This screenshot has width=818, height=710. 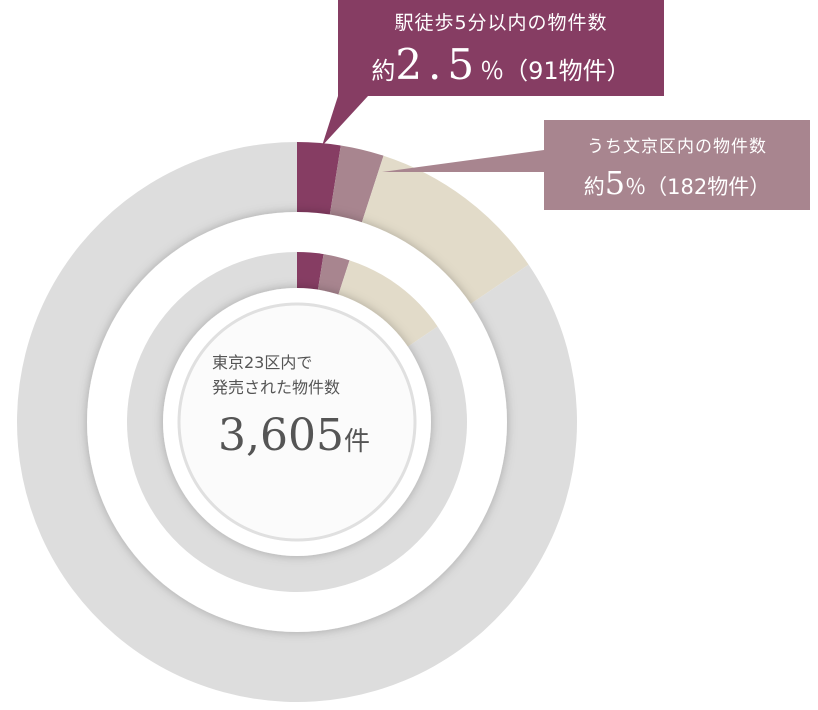 I want to click on callout-bunkyo-value: 約5％（182物件）, so click(x=677, y=183).